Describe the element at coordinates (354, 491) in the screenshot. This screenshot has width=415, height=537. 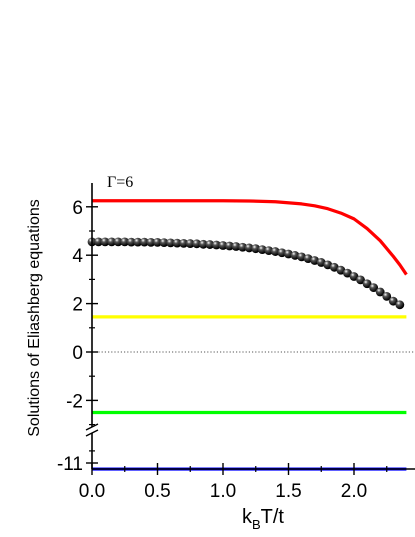
I see `x-tick-label: 2.0` at that location.